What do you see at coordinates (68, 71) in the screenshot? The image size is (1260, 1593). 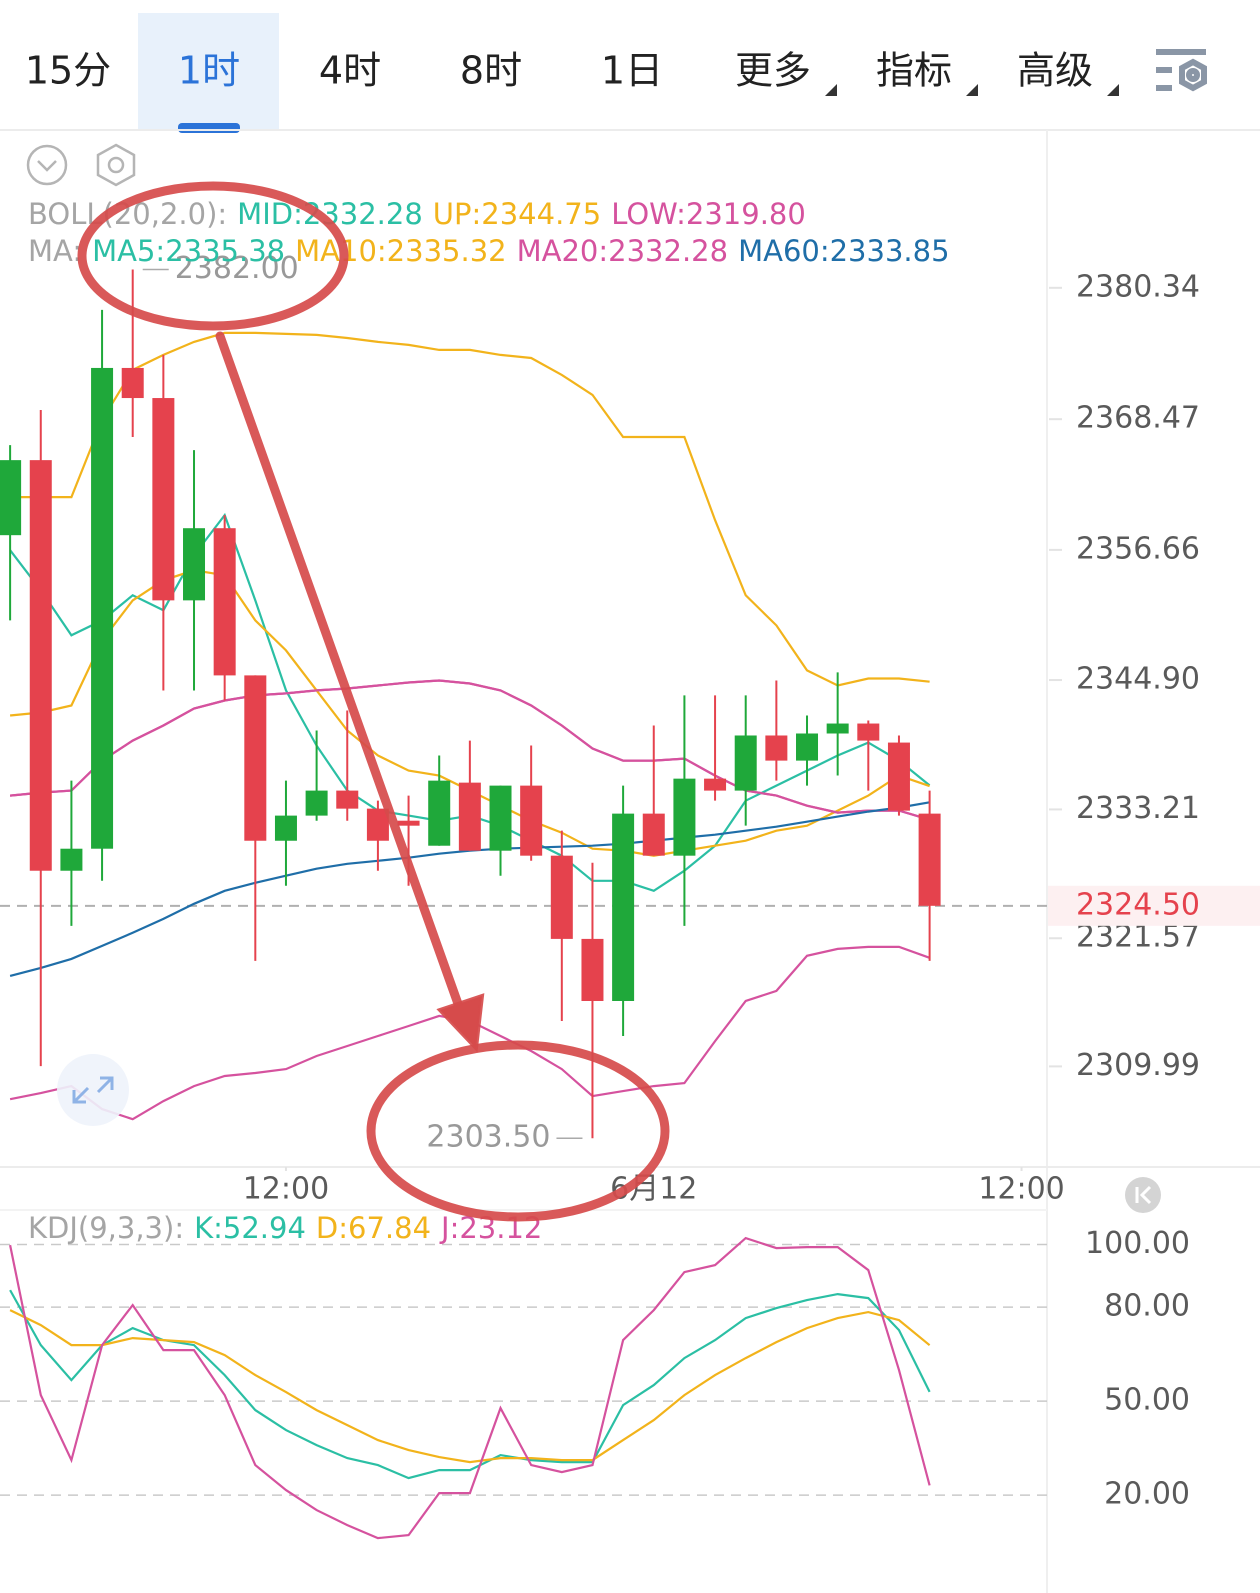 I see `tab-label: 15分` at bounding box center [68, 71].